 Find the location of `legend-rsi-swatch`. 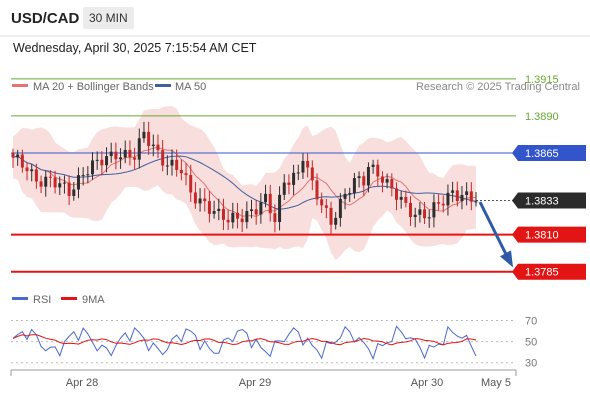

legend-rsi-swatch is located at coordinates (20, 298).